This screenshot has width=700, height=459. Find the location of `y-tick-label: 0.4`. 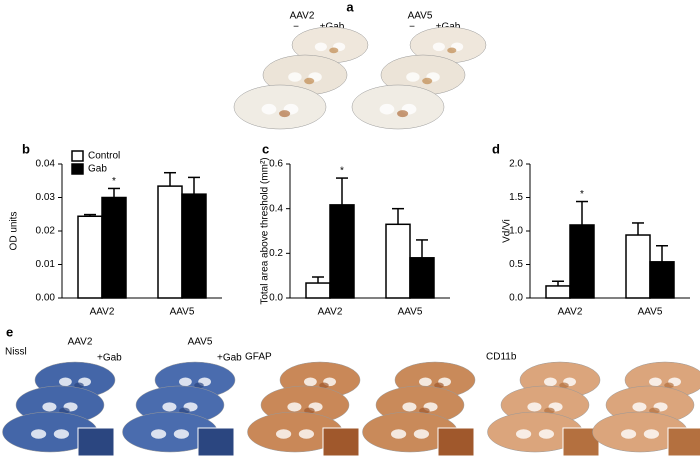

y-tick-label: 0.4 is located at coordinates (276, 208).